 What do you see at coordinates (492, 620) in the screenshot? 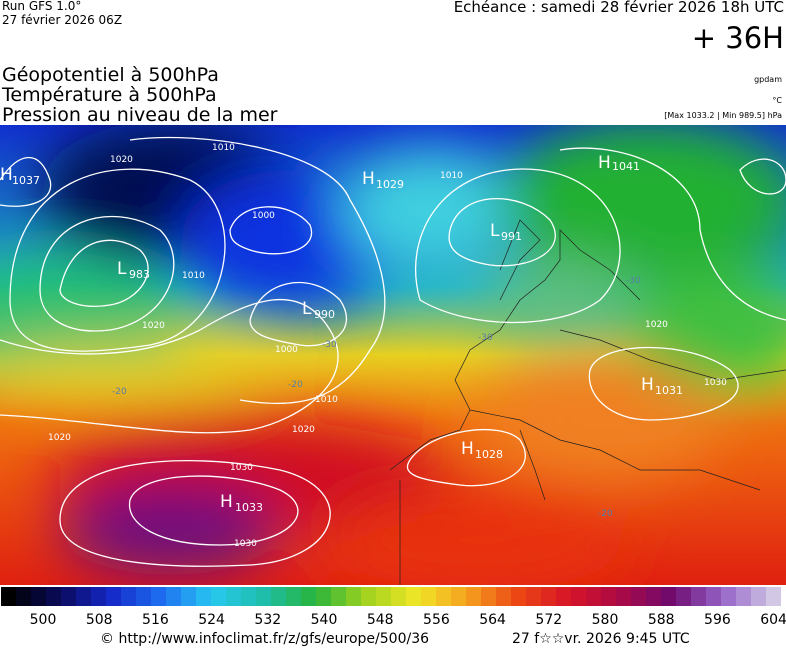
I see `colorbar-label: 564` at bounding box center [492, 620].